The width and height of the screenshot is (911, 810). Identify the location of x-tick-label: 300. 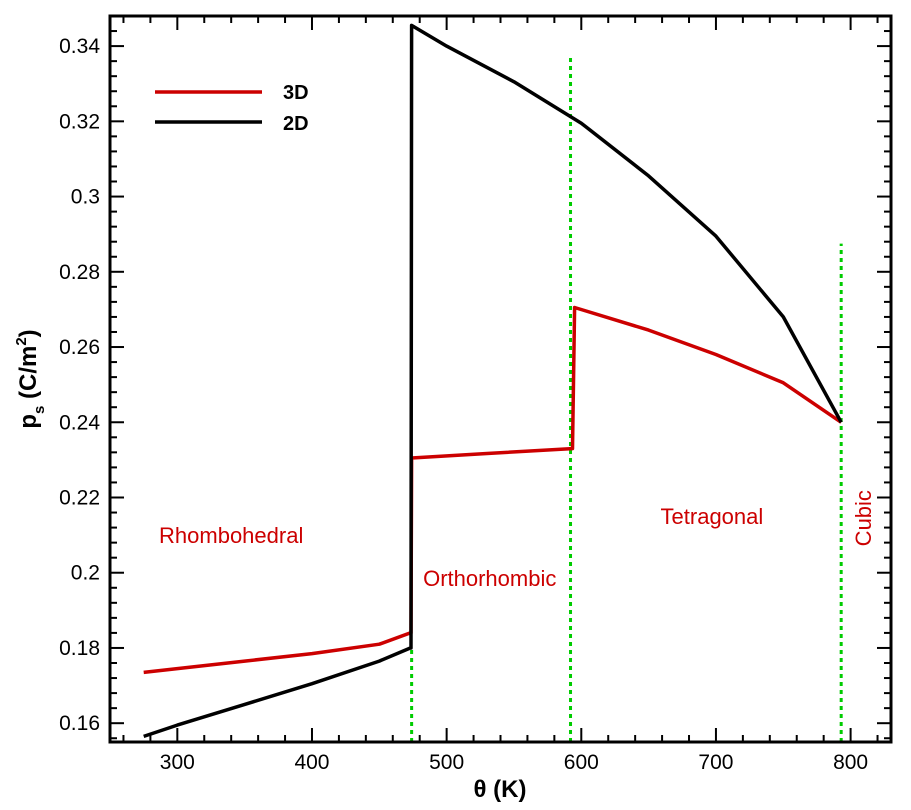
(177, 762).